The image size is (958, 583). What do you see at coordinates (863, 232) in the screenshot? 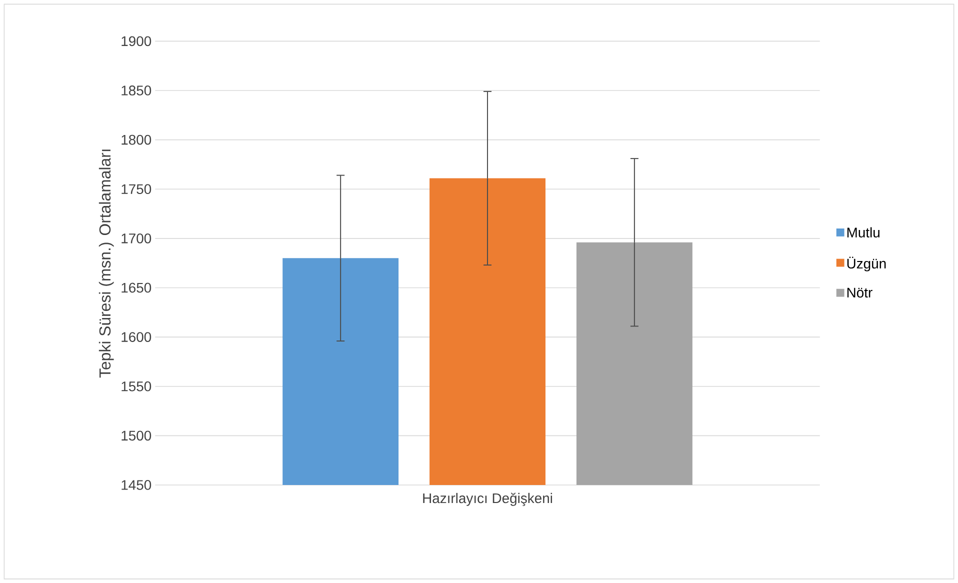
I see `legend-label: Mutlu` at bounding box center [863, 232].